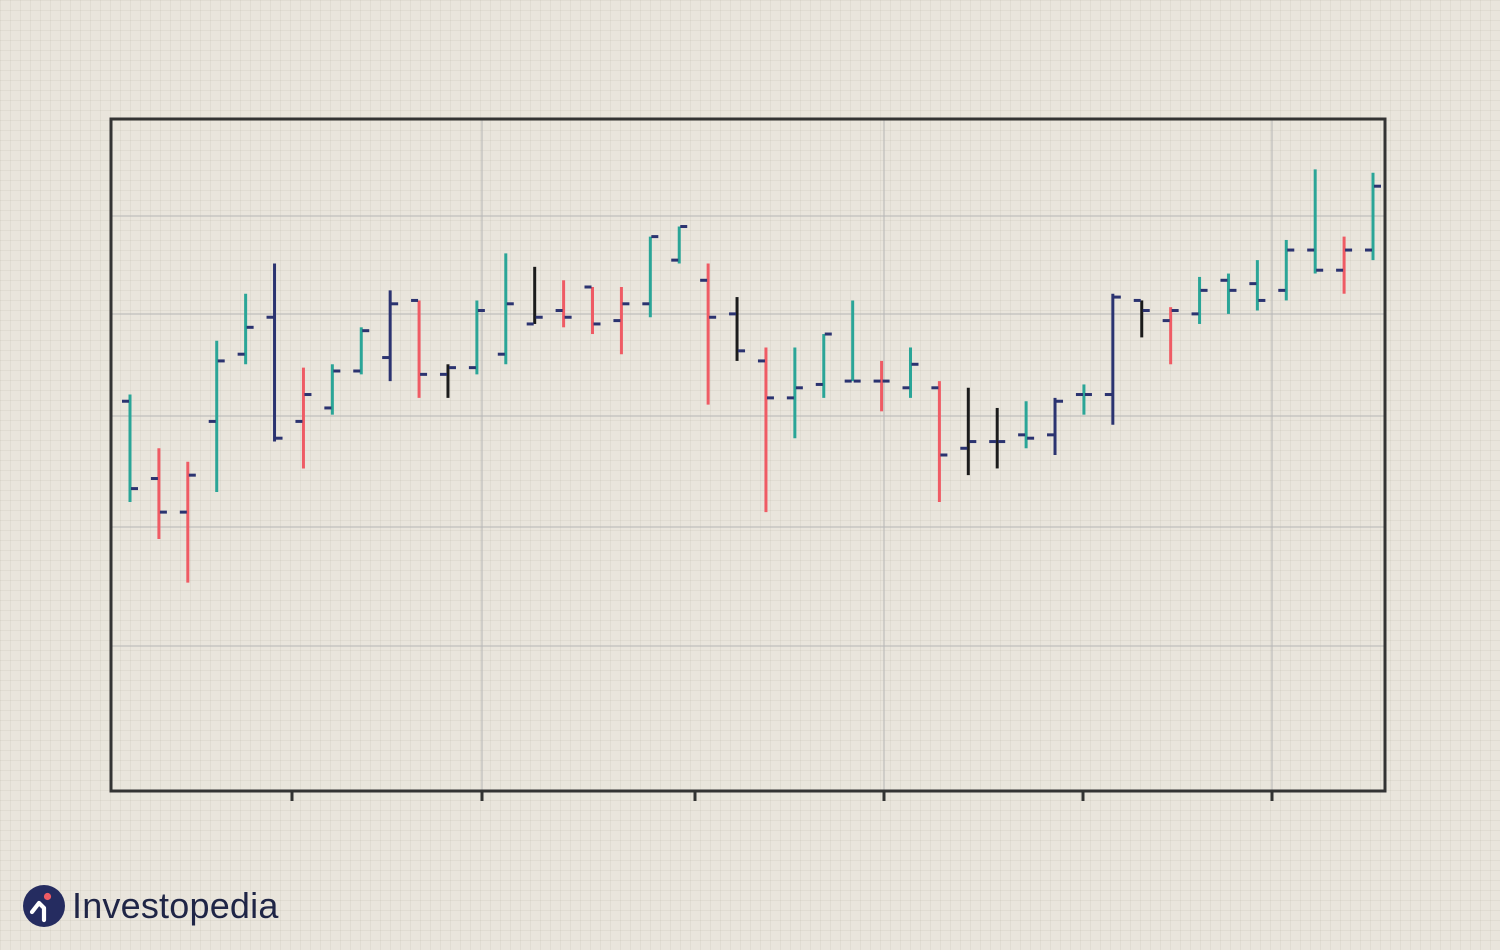 The height and width of the screenshot is (950, 1500). What do you see at coordinates (44, 906) in the screenshot?
I see `investopedia-i-icon` at bounding box center [44, 906].